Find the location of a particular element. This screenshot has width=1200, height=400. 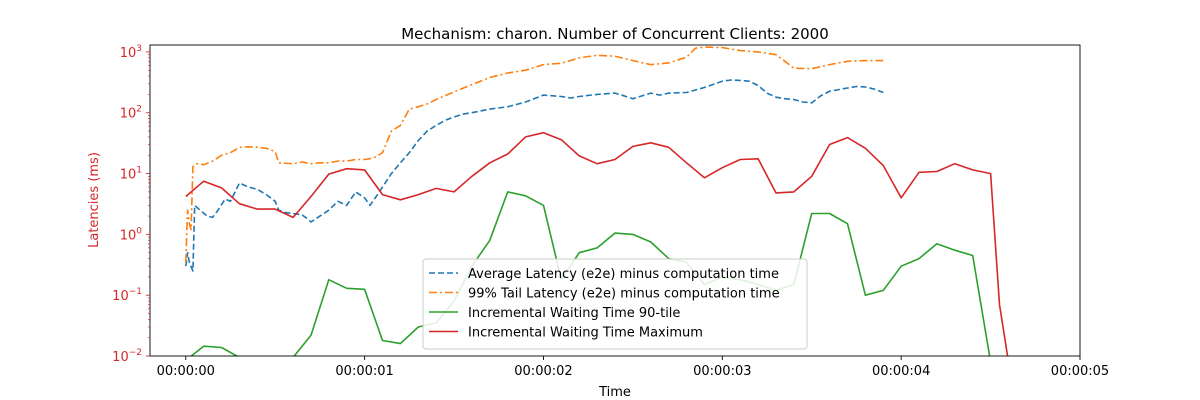

y-tick-label: 10⁻¹ is located at coordinates (127, 295).